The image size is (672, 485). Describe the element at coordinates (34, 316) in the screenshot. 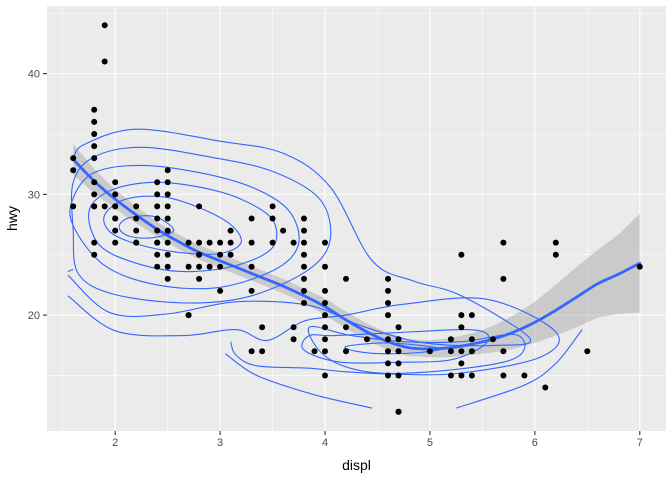

I see `y-tick-label: 20` at that location.